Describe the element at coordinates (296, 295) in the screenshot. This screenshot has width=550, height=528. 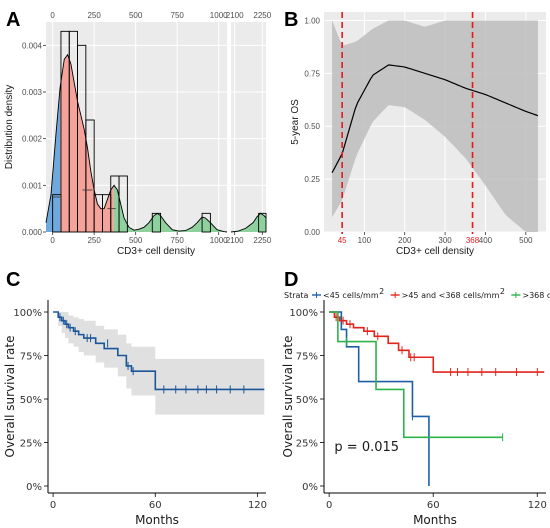
I see `panel-d-legend-title: Strata` at that location.